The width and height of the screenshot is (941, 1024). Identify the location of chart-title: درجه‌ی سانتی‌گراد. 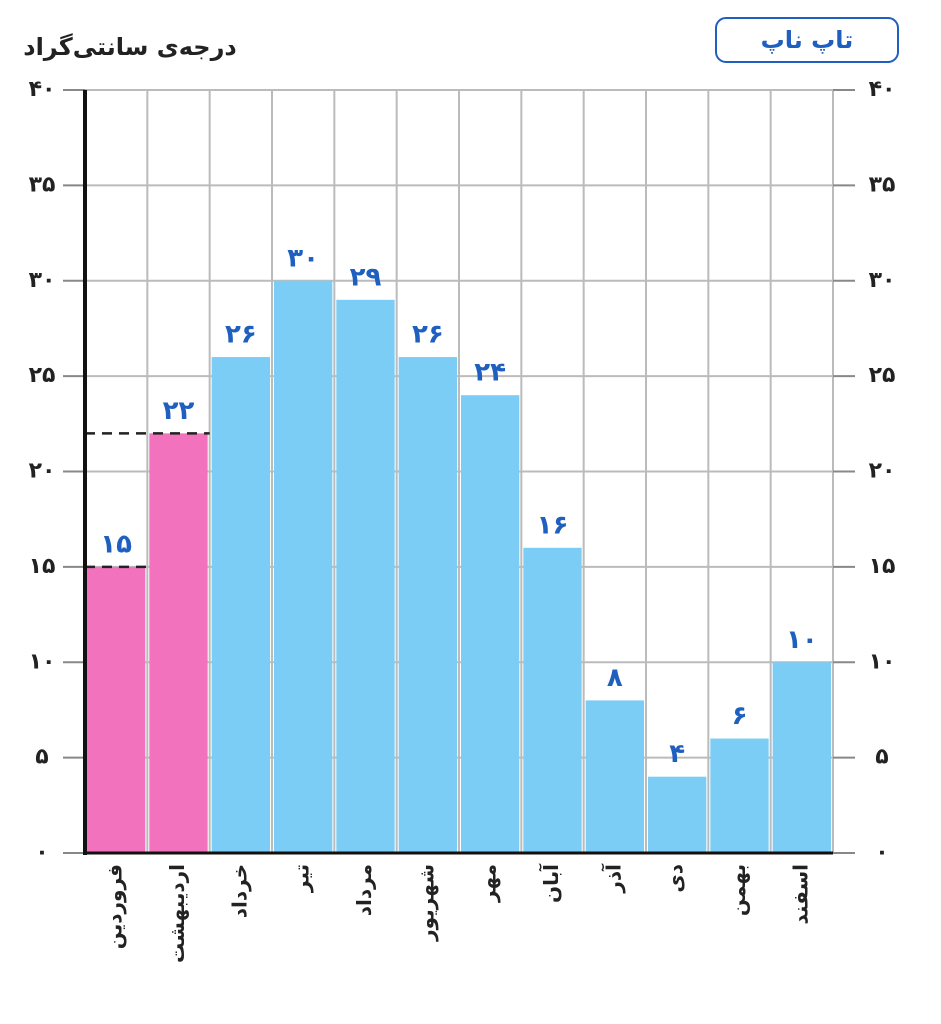
(129, 47).